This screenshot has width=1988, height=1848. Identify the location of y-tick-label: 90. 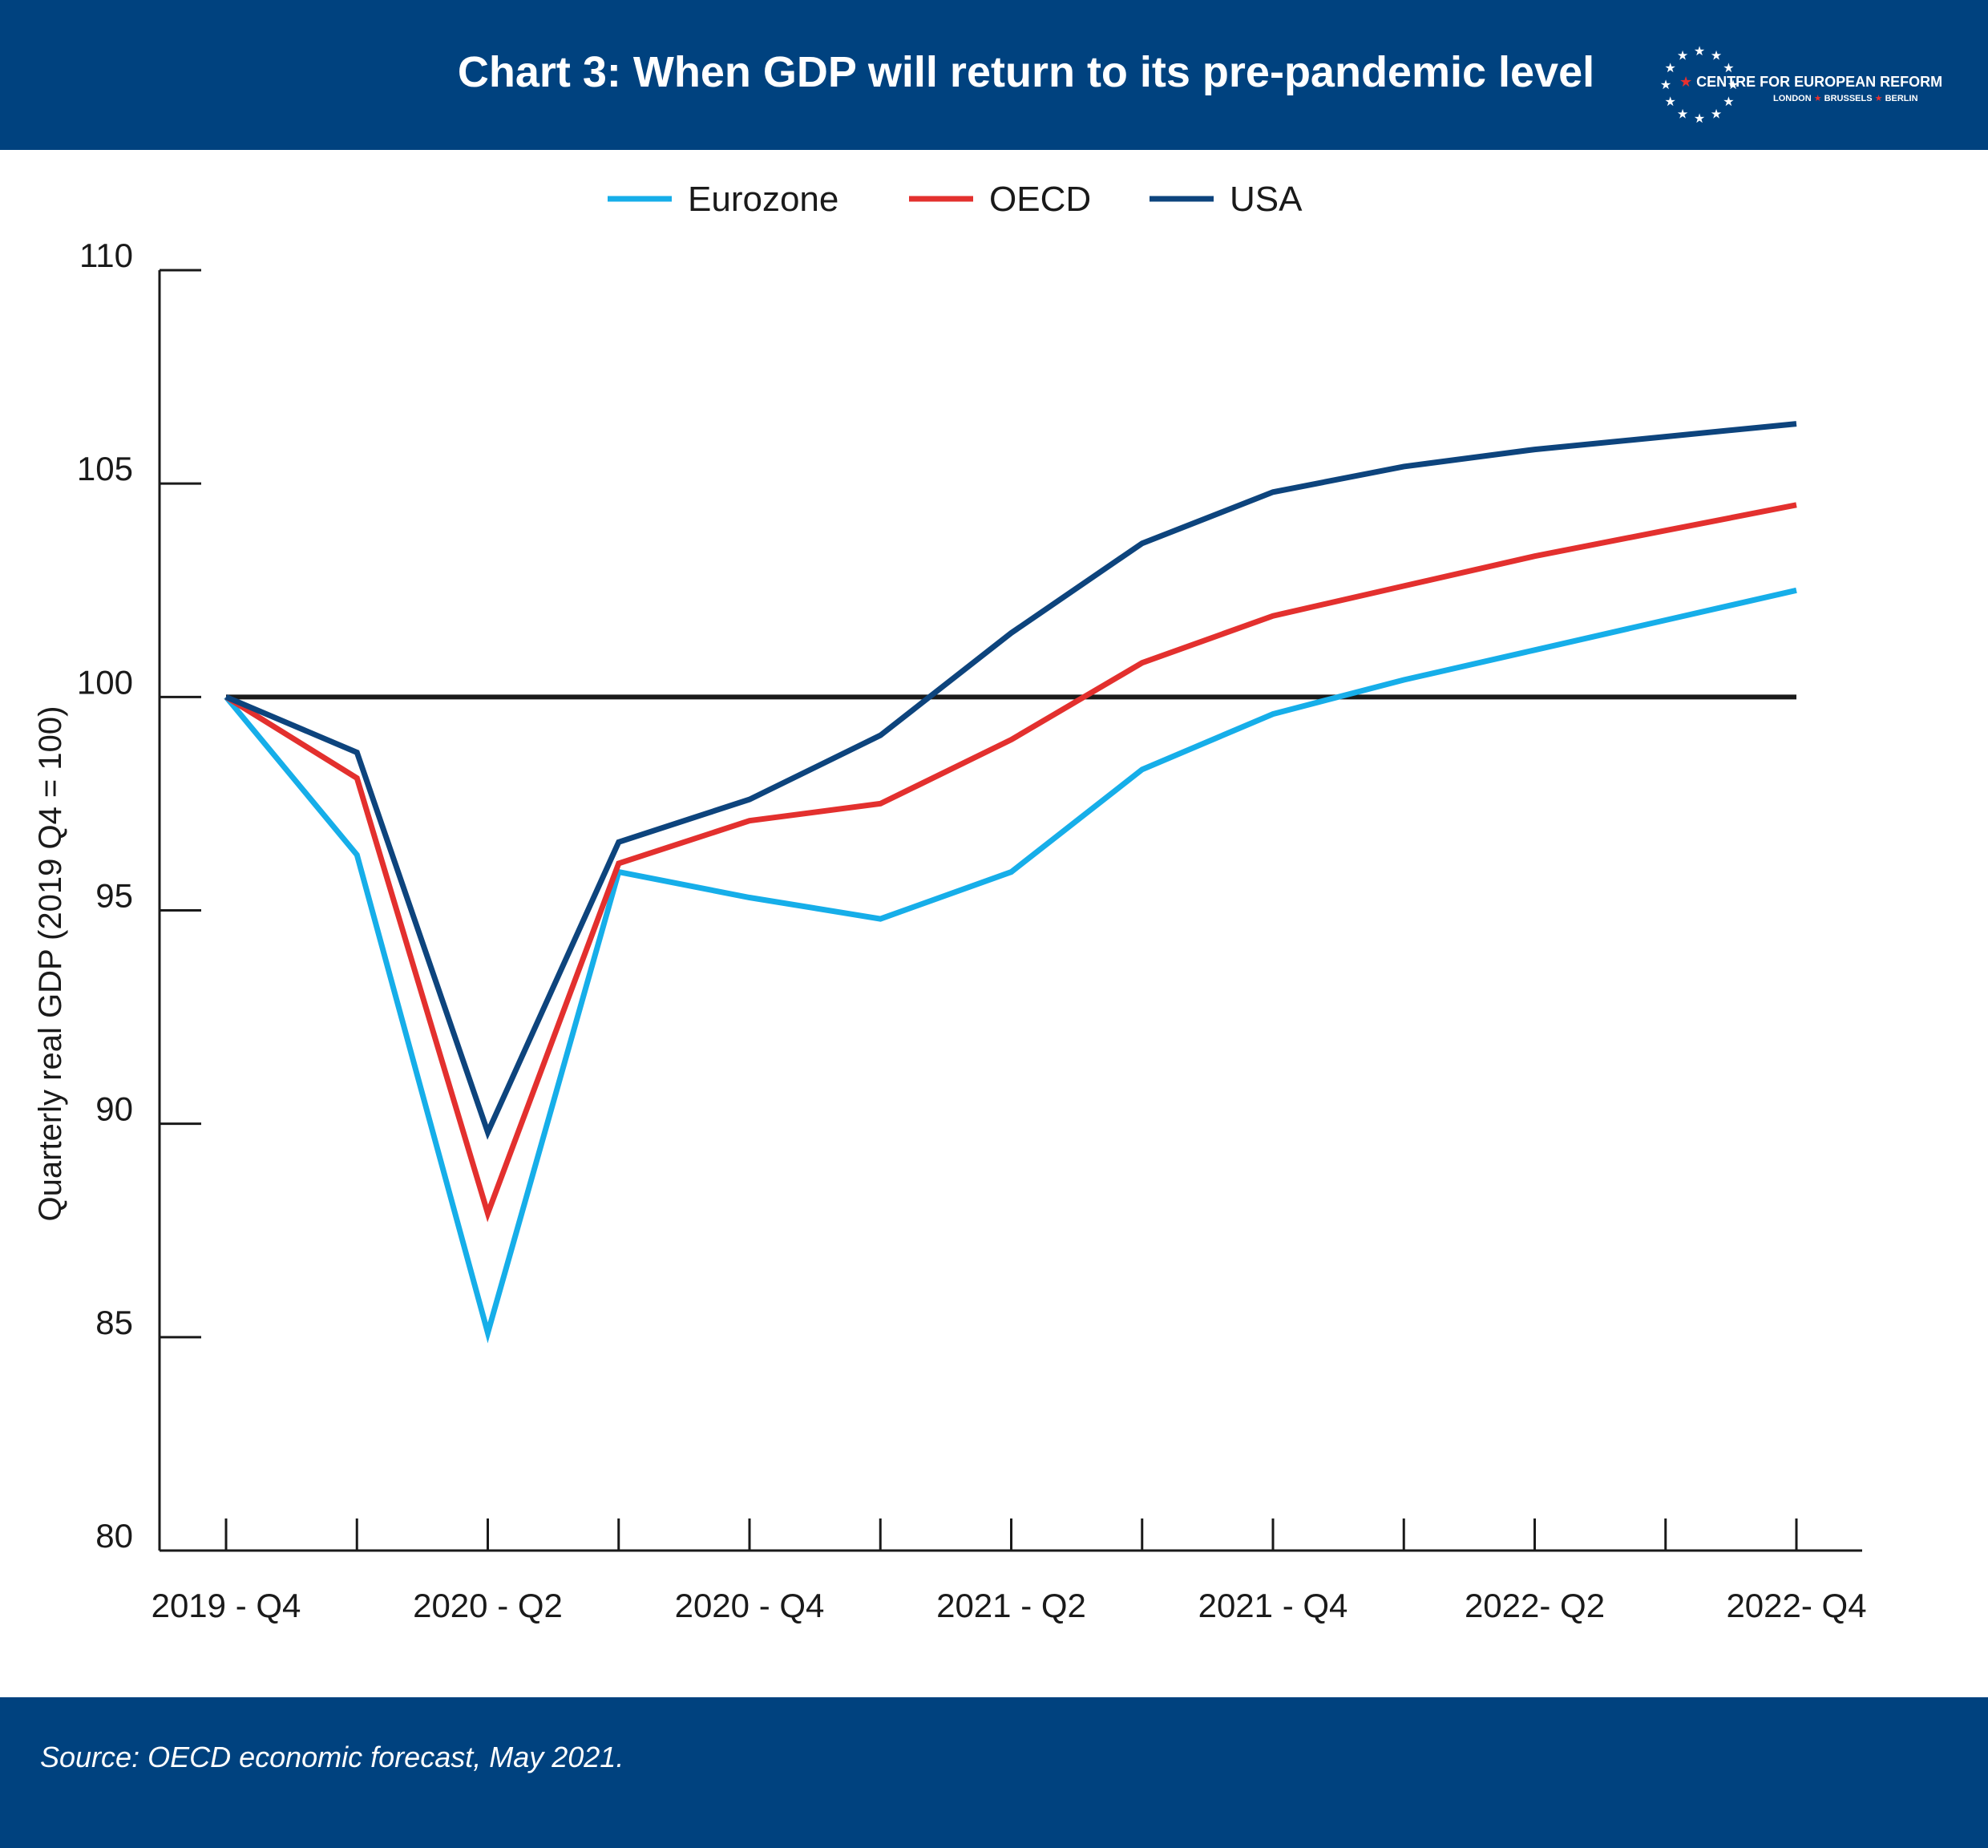
(114, 1109).